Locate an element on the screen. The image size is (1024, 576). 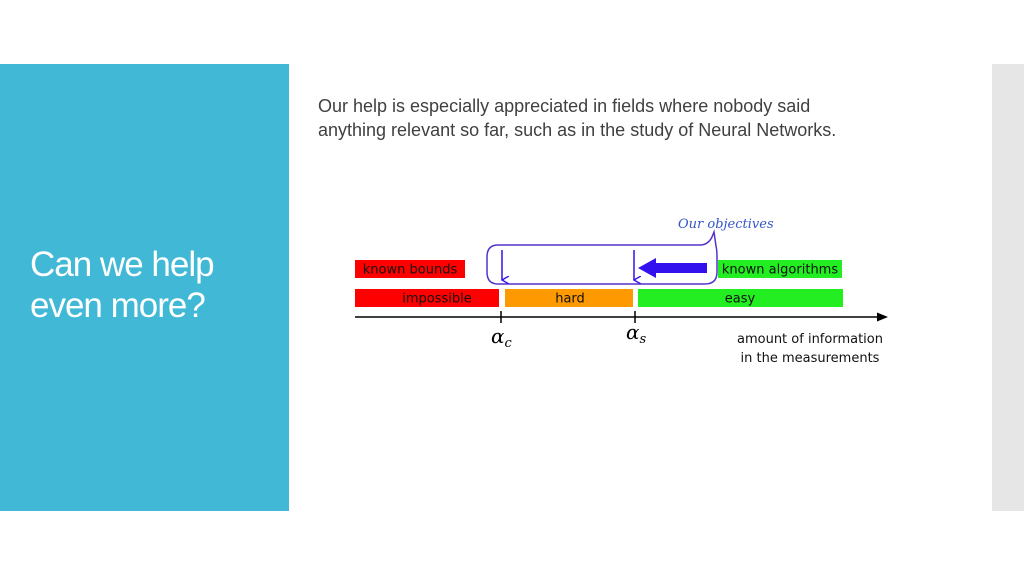
slide-title: Can we help even more? is located at coordinates (155, 285).